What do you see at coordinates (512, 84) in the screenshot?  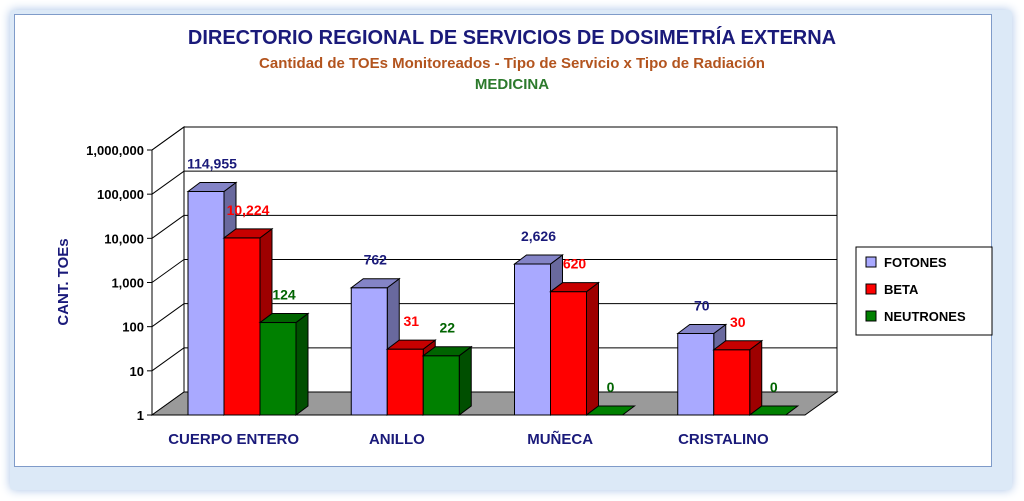 I see `chart-subtitle-medicina: MEDICINA` at bounding box center [512, 84].